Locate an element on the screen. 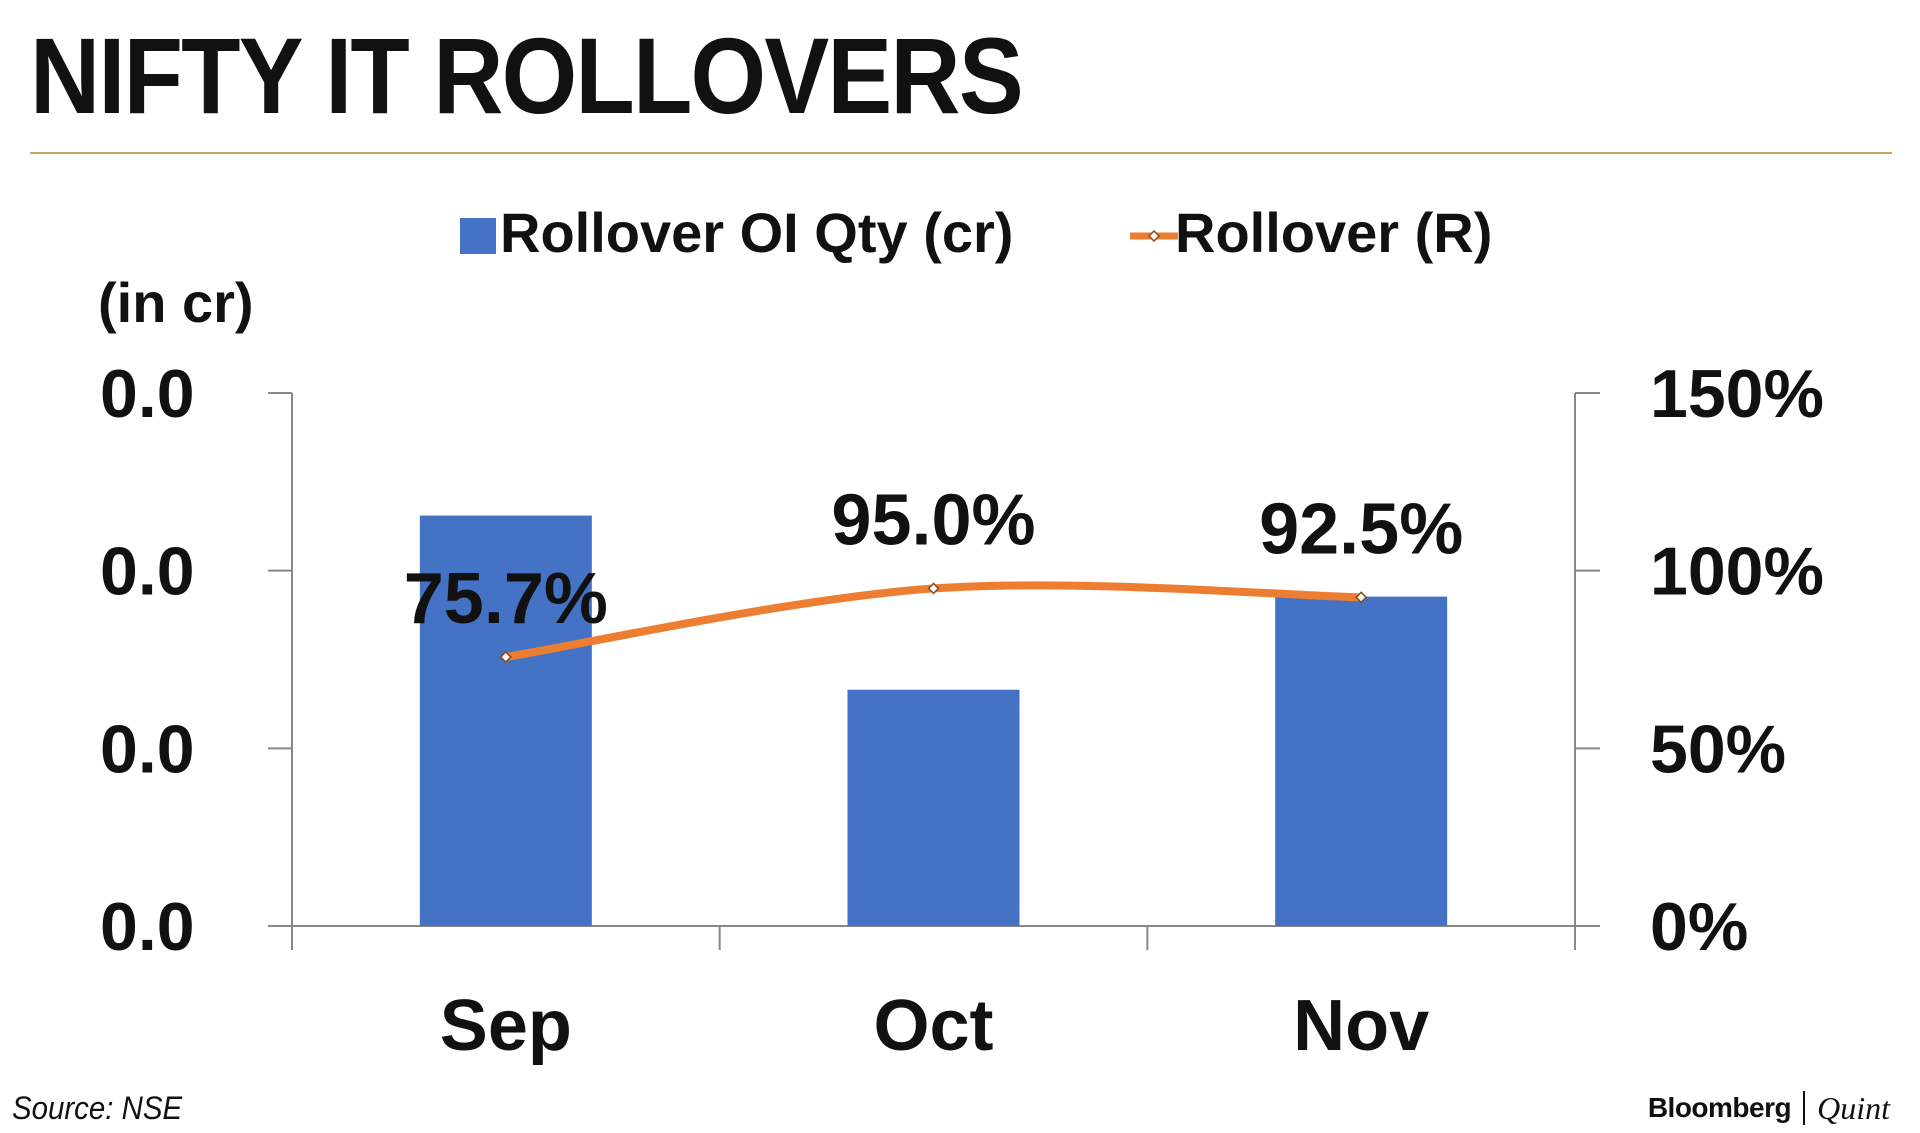 Image resolution: width=1920 pixels, height=1133 pixels. brand-divider is located at coordinates (1804, 1108).